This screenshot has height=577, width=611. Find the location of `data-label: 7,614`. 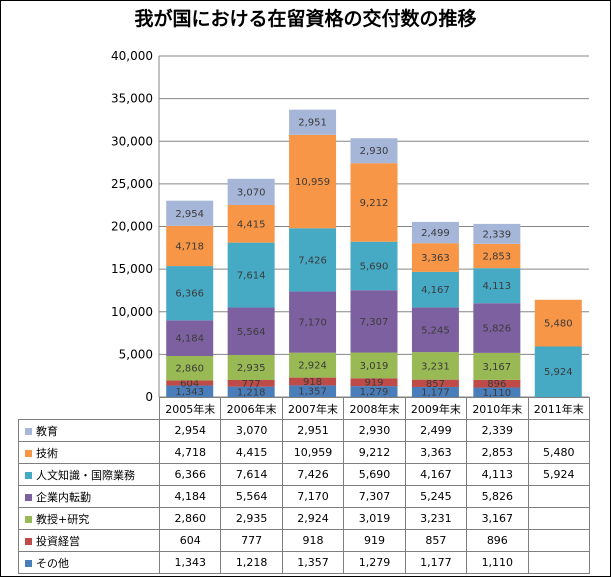

data-label: 7,614 is located at coordinates (251, 276).